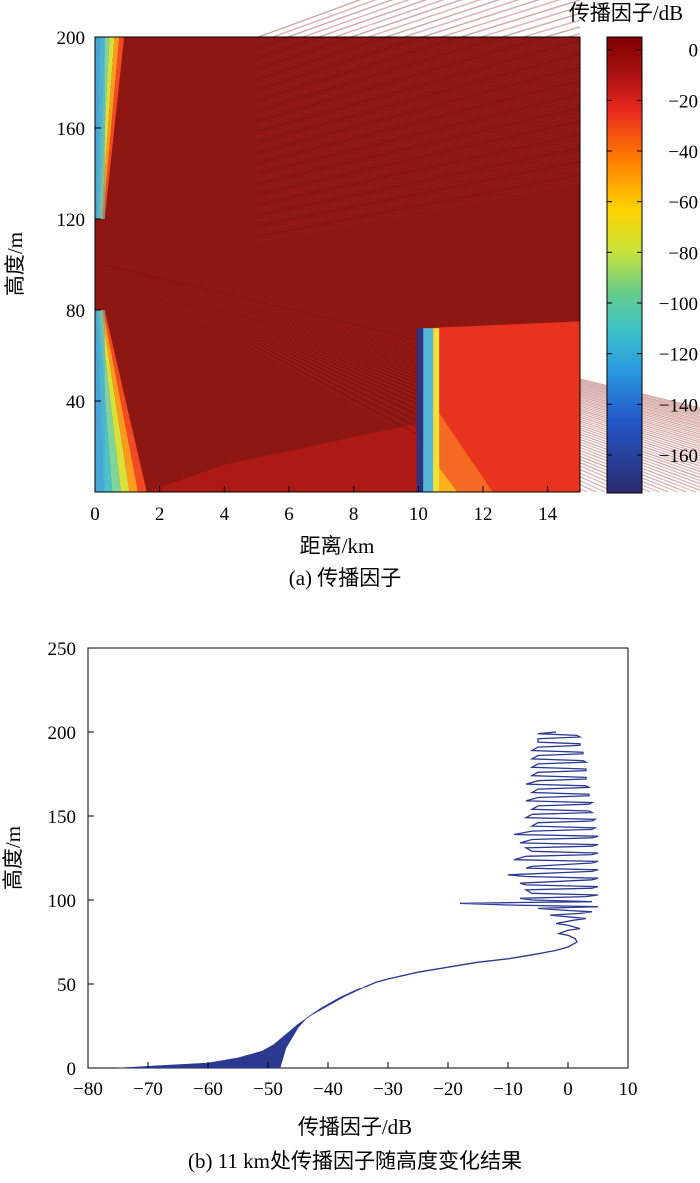 Image resolution: width=700 pixels, height=1183 pixels. What do you see at coordinates (160, 514) in the screenshot?
I see `x-tick-label: 2` at bounding box center [160, 514].